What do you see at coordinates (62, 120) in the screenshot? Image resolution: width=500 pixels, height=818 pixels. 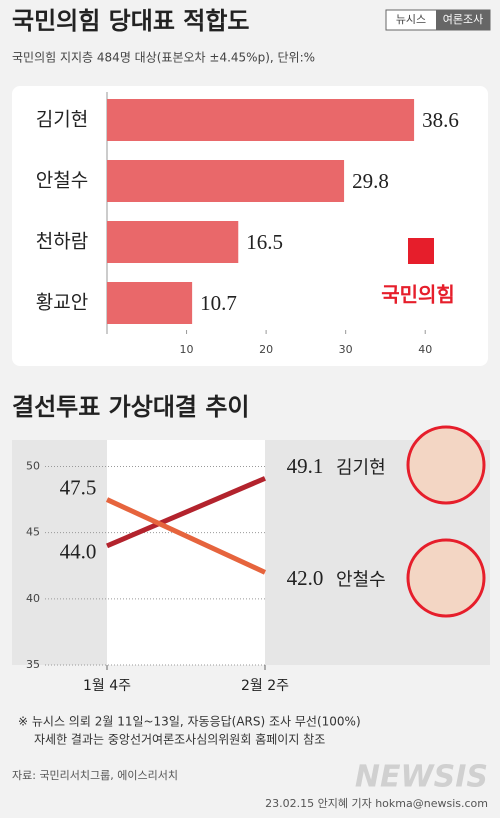 I see `category-label: 김기현` at bounding box center [62, 120].